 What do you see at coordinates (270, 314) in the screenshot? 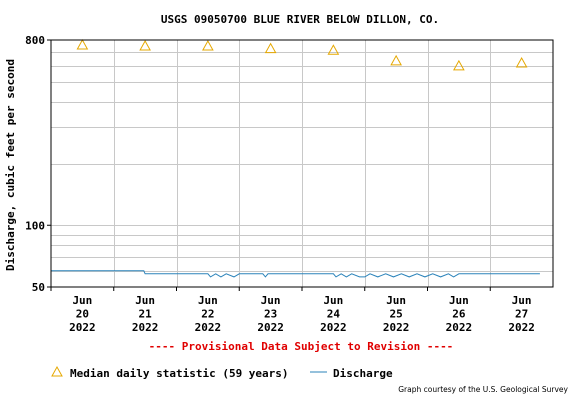
I see `x-tick-label: 23` at bounding box center [270, 314].